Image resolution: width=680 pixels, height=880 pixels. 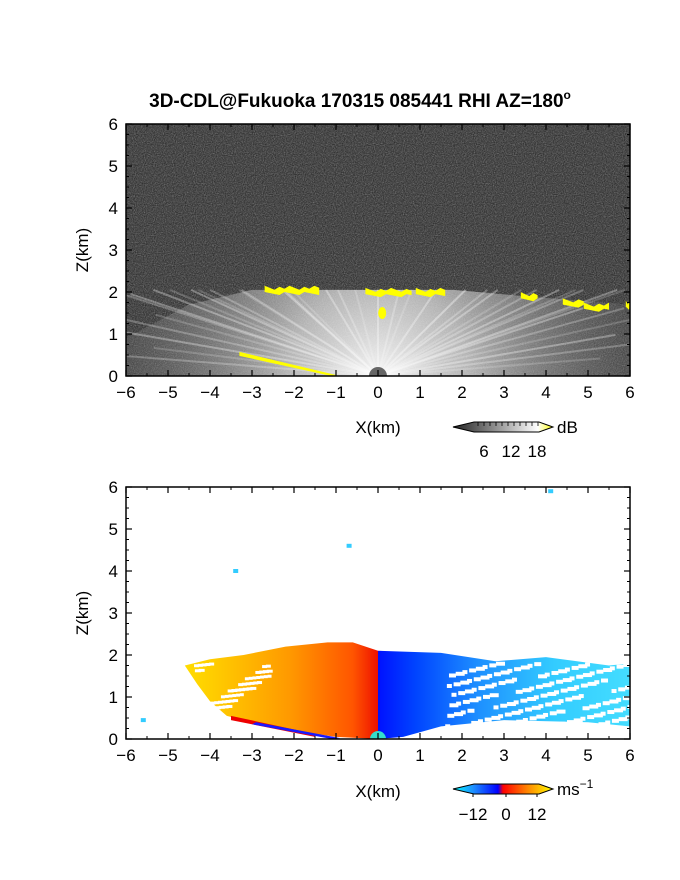 I want to click on reflectivity-colorbar: dB 6 12 18, so click(x=515, y=439).